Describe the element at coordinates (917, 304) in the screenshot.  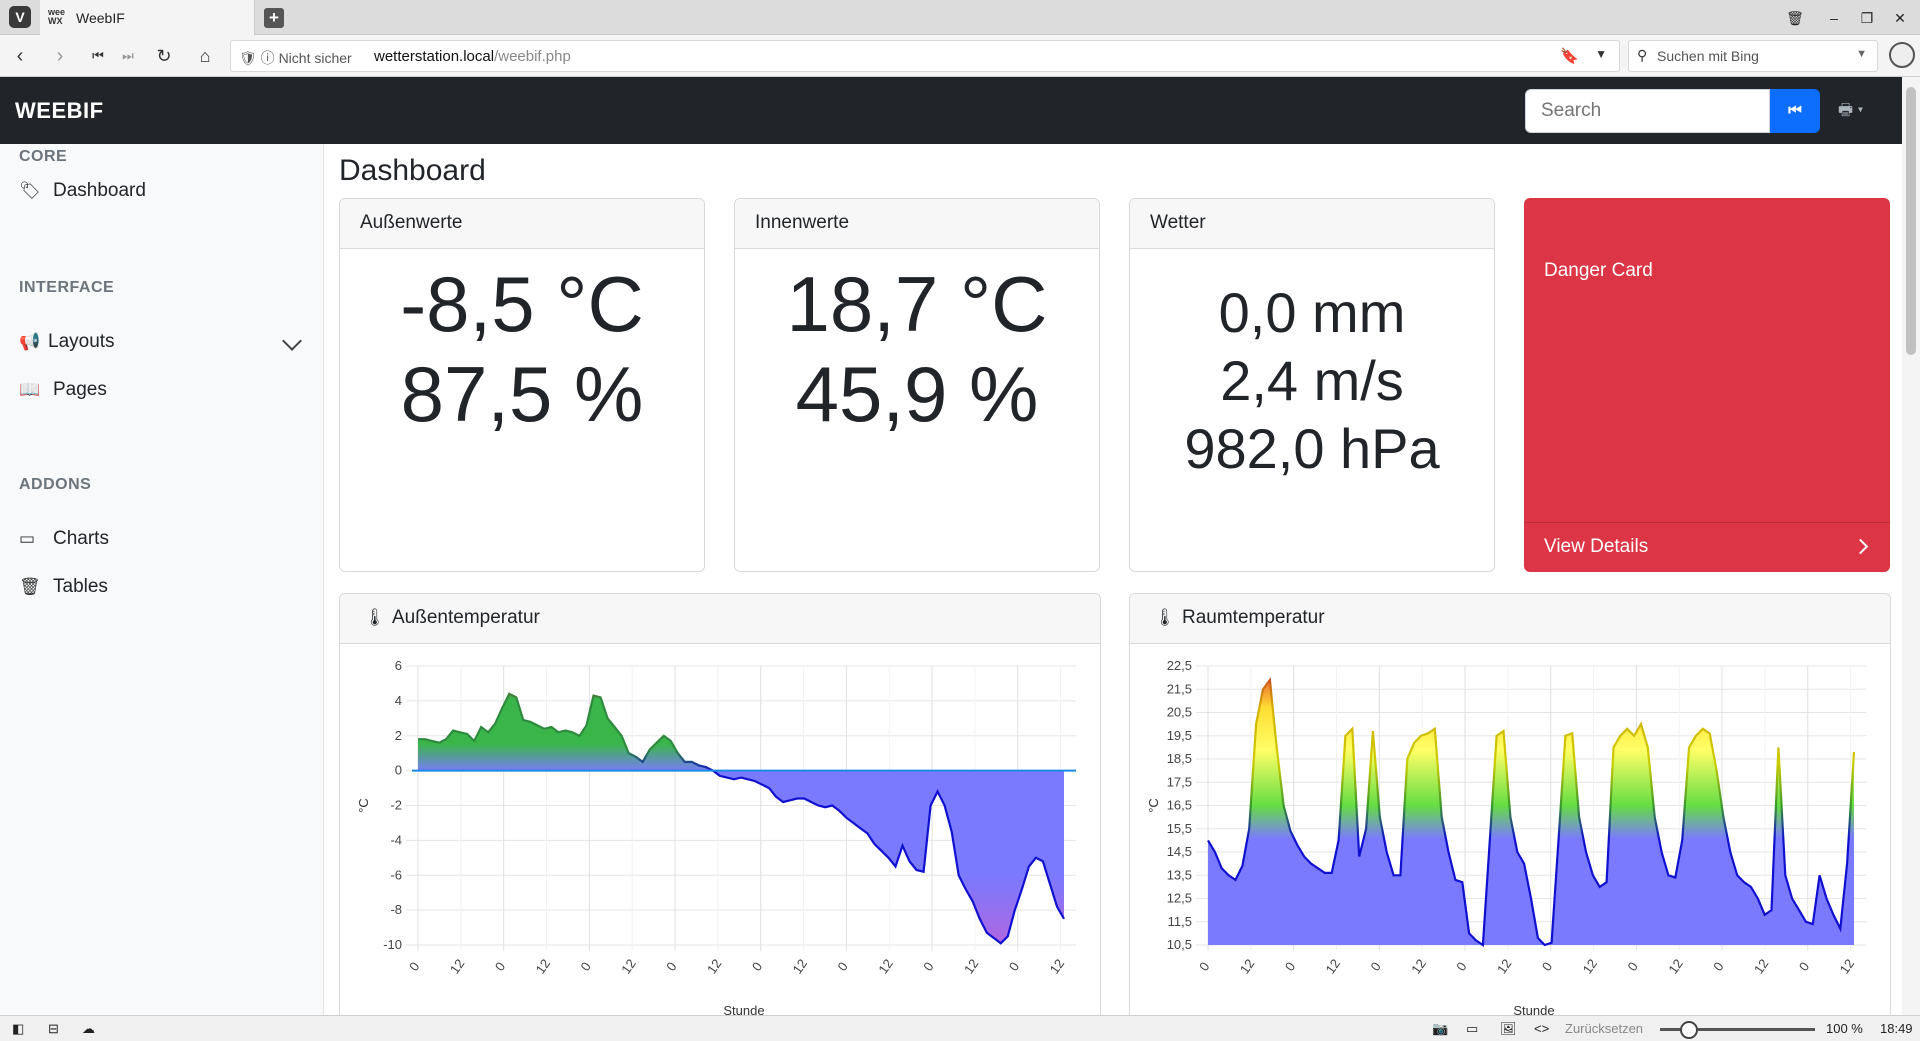
I see `inside-temperature-value: 18,7 °C` at that location.